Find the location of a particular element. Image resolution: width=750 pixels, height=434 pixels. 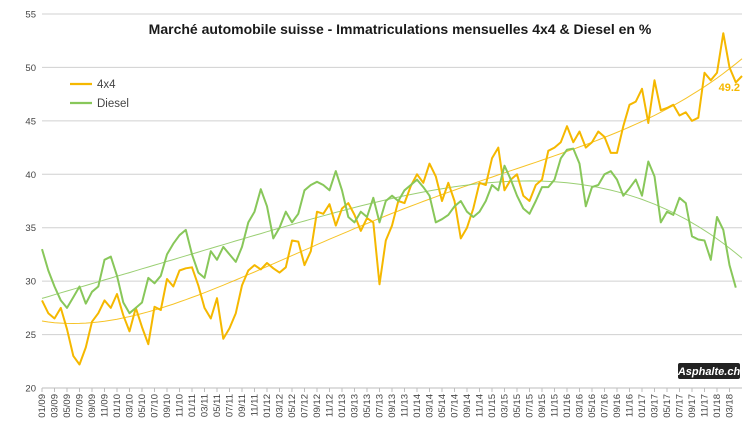

x-tick-label: 01/13 is located at coordinates (342, 406).